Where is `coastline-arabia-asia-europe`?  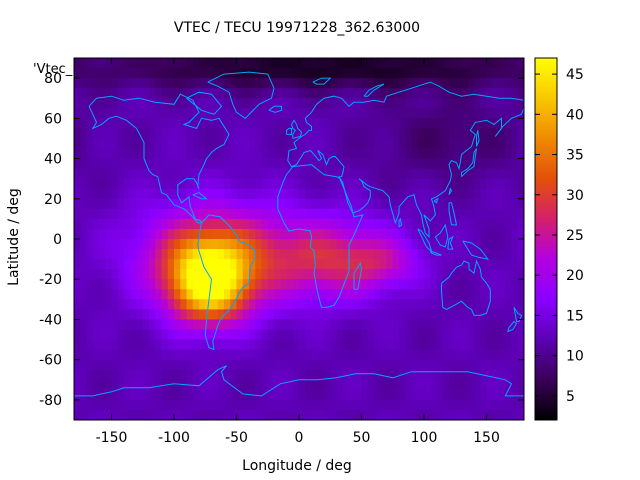 coastline-arabia-asia-europe is located at coordinates (405, 160).